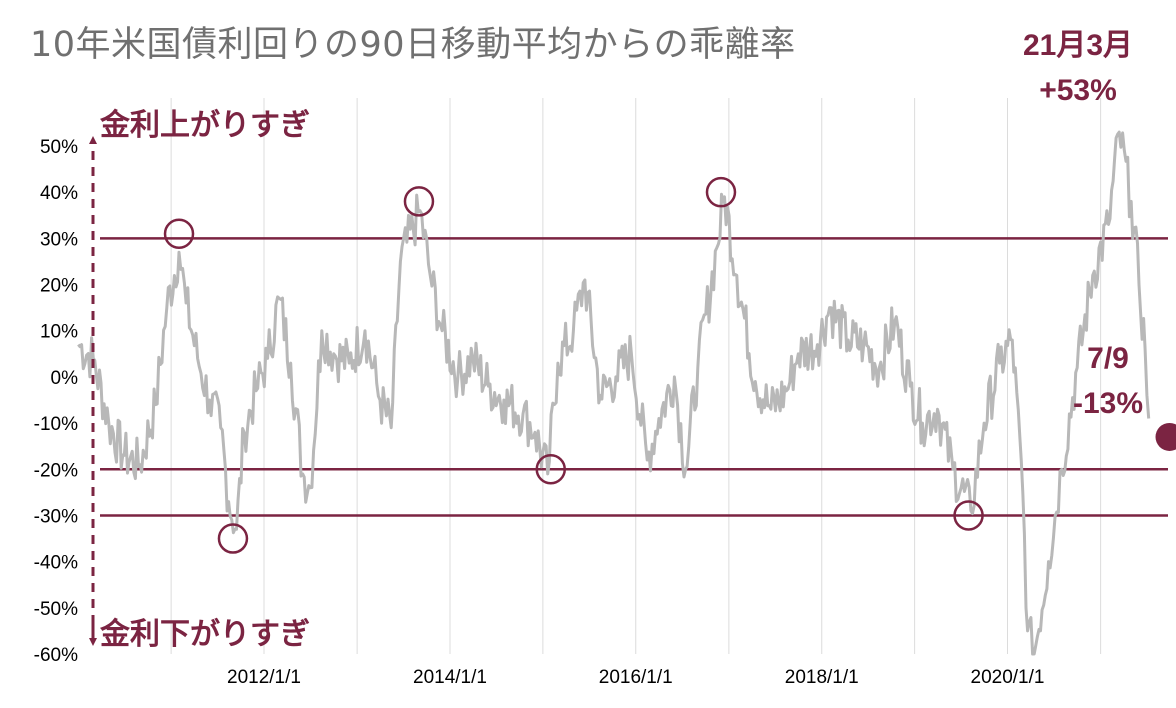  What do you see at coordinates (1078, 90) in the screenshot?
I see `annotation-peak-line2: +53%` at bounding box center [1078, 90].